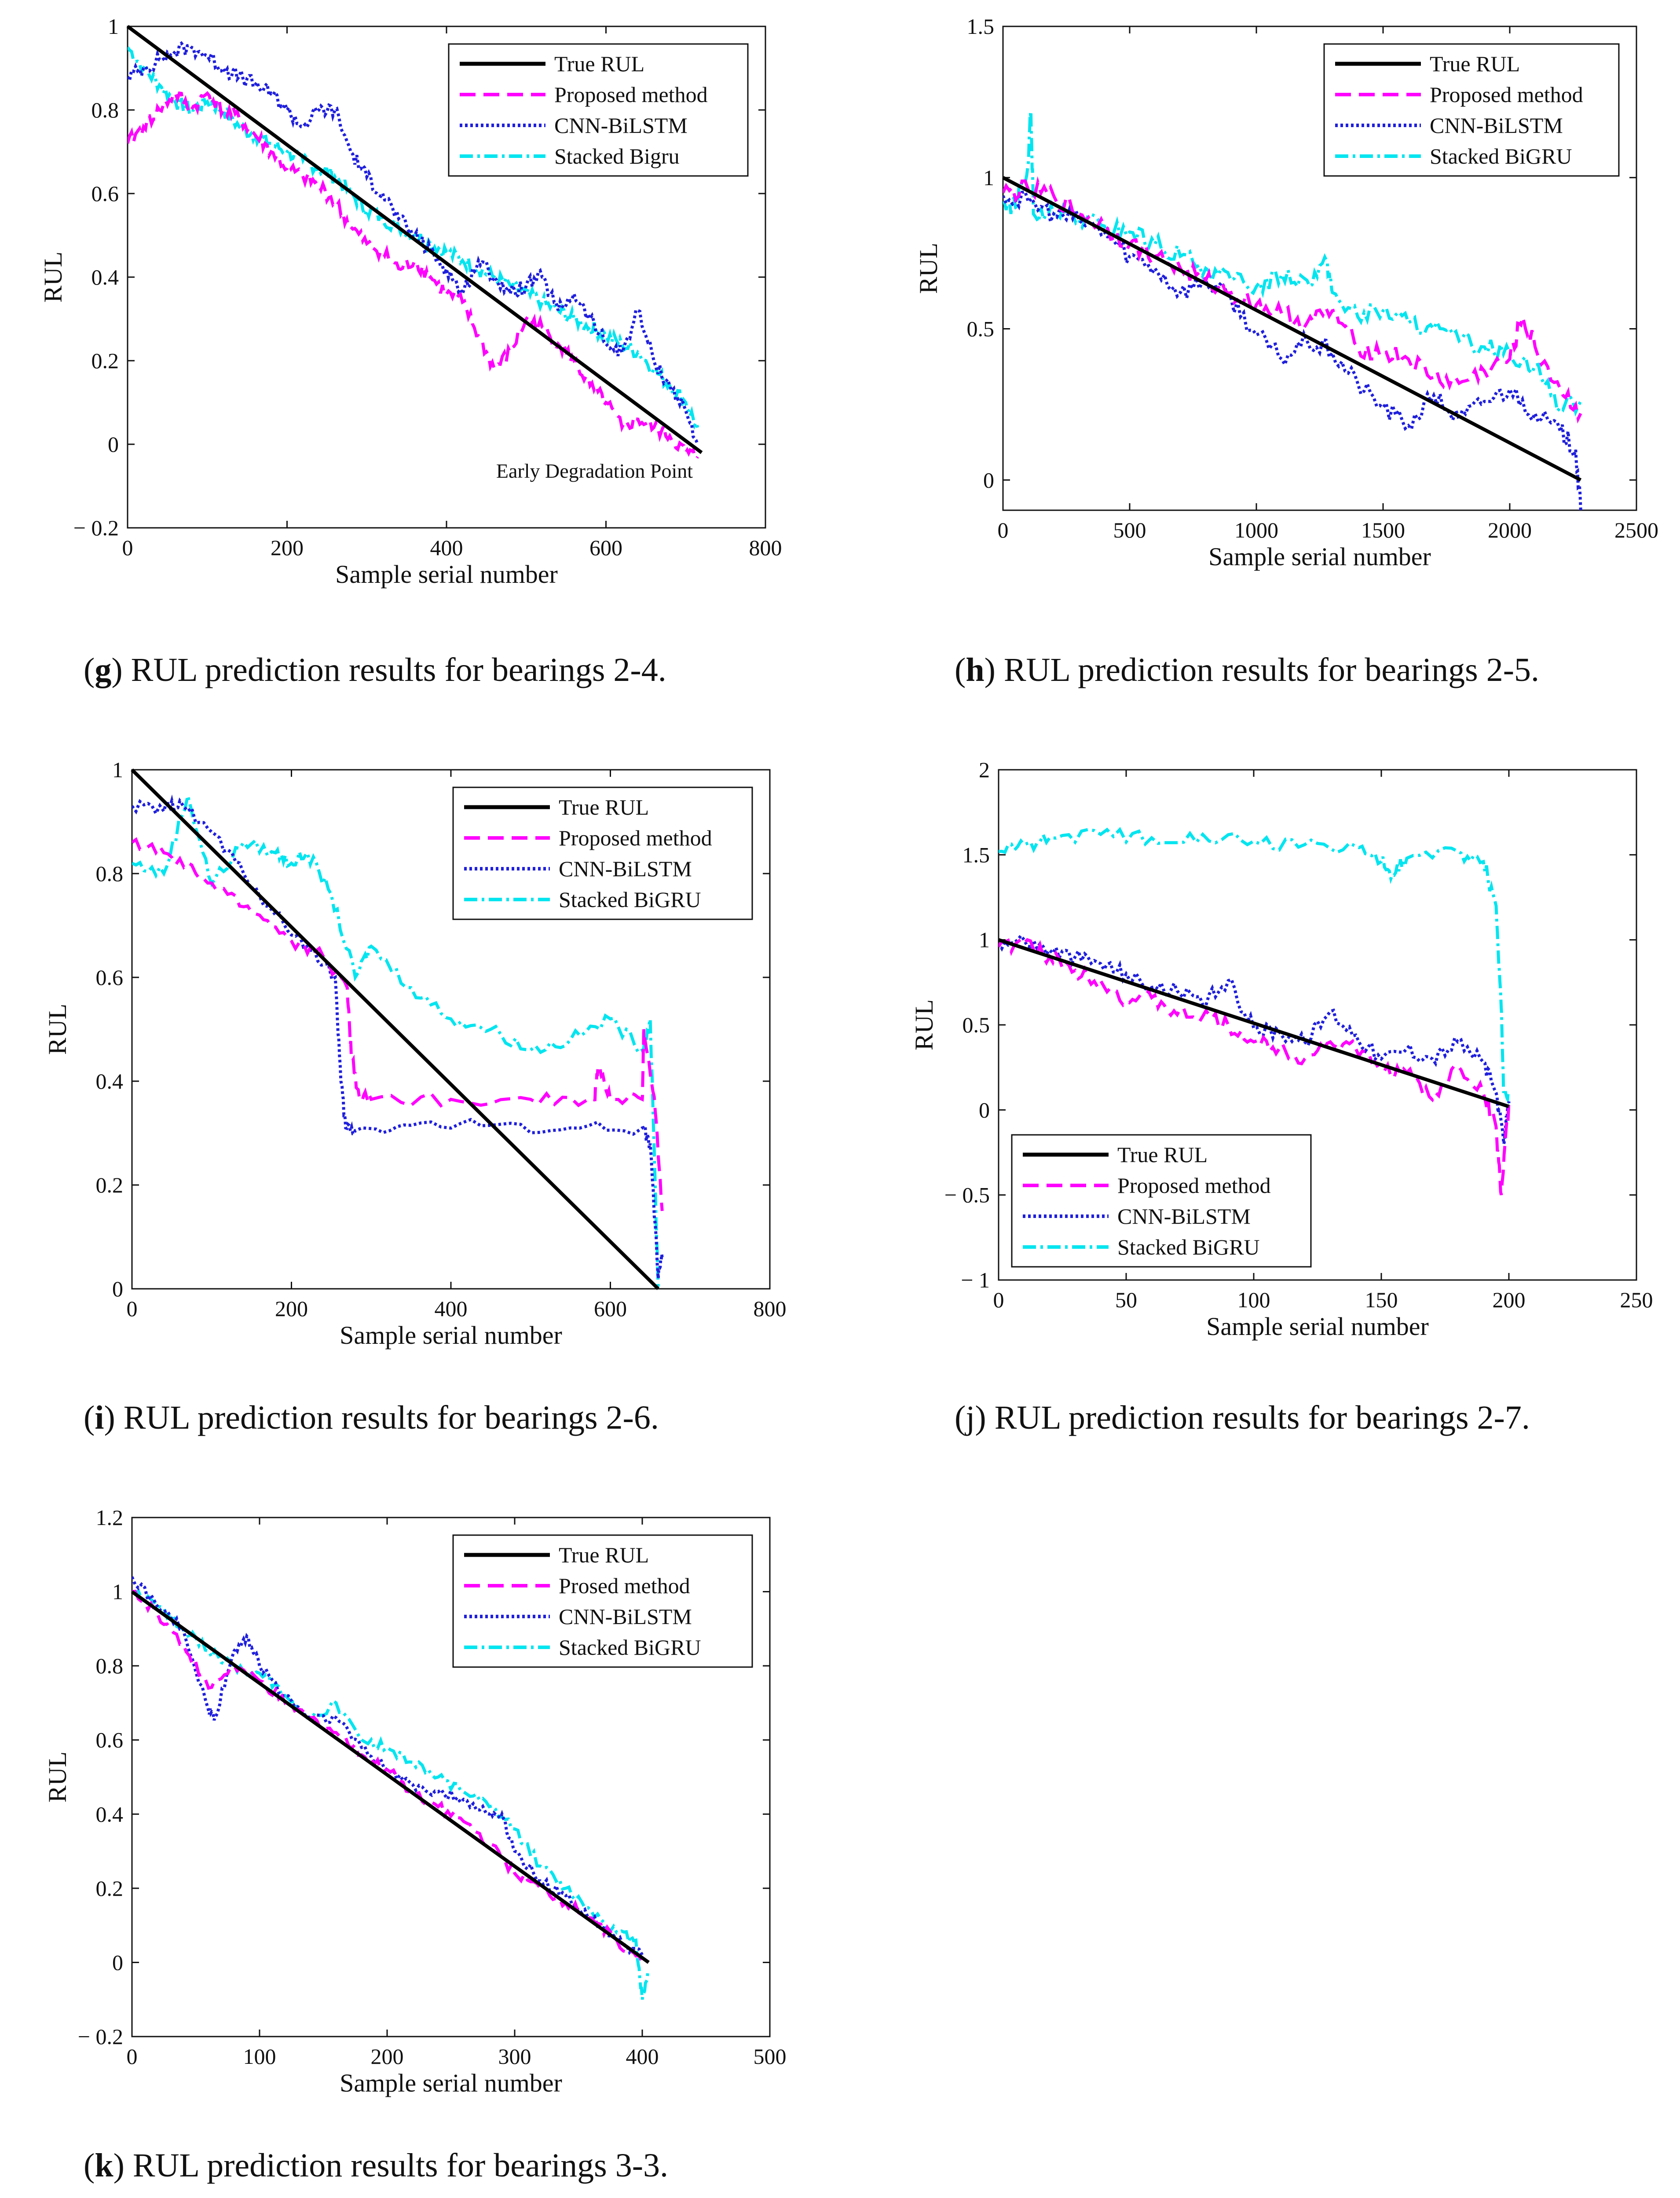 This screenshot has width=1680, height=2198. Describe the element at coordinates (396, 2165) in the screenshot. I see `caption-k-text: RUL prediction results for bearings 3-3.` at that location.